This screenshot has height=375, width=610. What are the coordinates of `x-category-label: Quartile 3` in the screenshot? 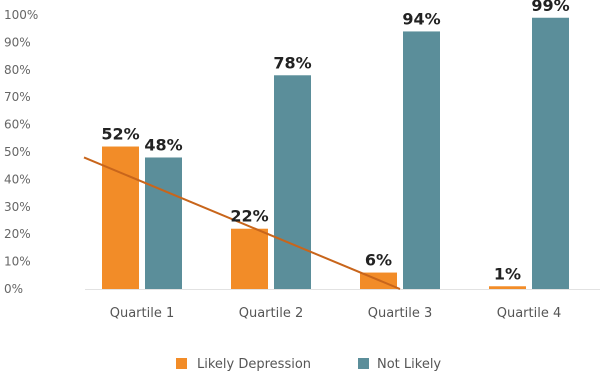 It's located at (400, 313).